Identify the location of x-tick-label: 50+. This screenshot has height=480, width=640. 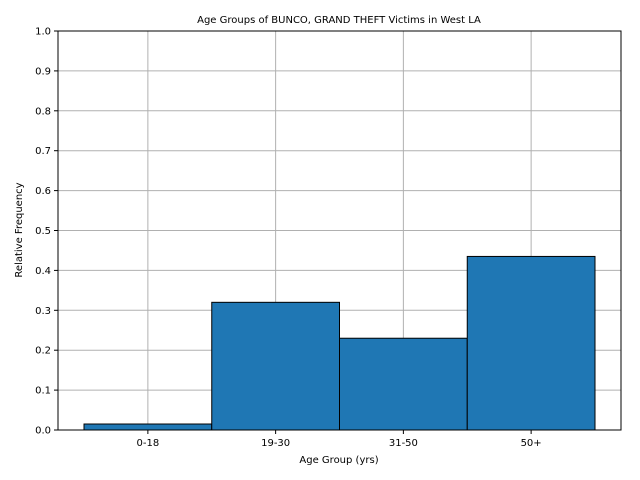
(531, 443).